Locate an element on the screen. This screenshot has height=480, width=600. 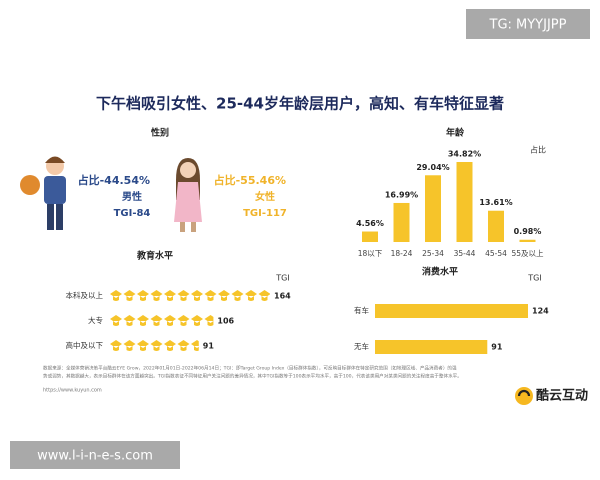
category-label: 18以下 is located at coordinates (370, 253).